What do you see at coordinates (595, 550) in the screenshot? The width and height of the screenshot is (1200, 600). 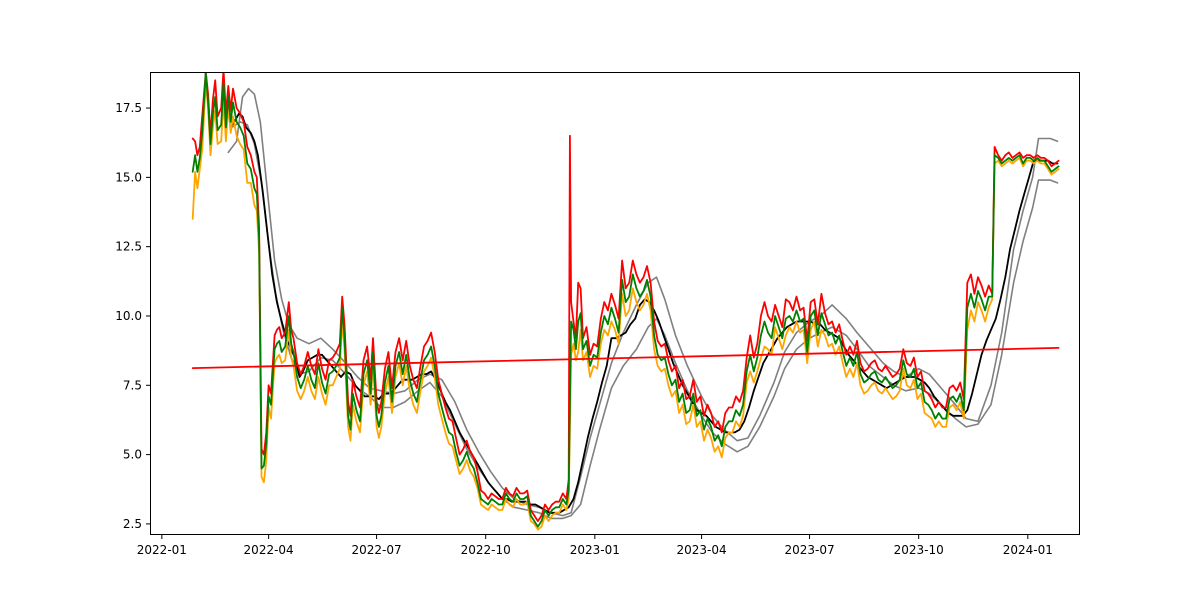 I see `x-tick-label: 2023-01` at bounding box center [595, 550].